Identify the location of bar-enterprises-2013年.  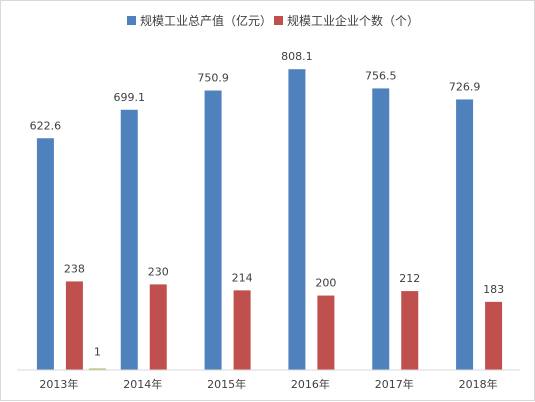
(74, 325).